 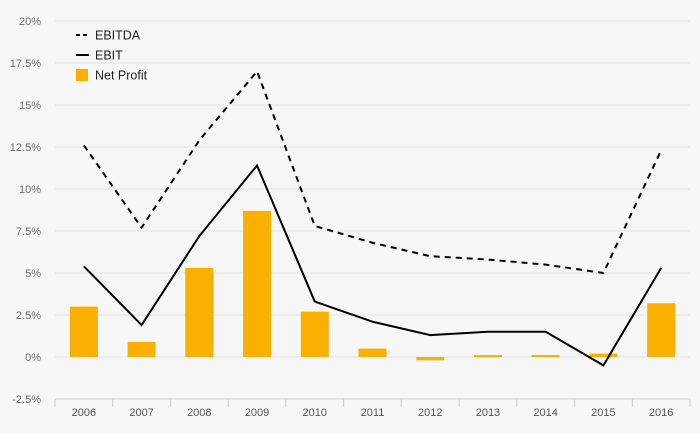 I want to click on legend-label-ebit: EBIT, so click(x=109, y=56).